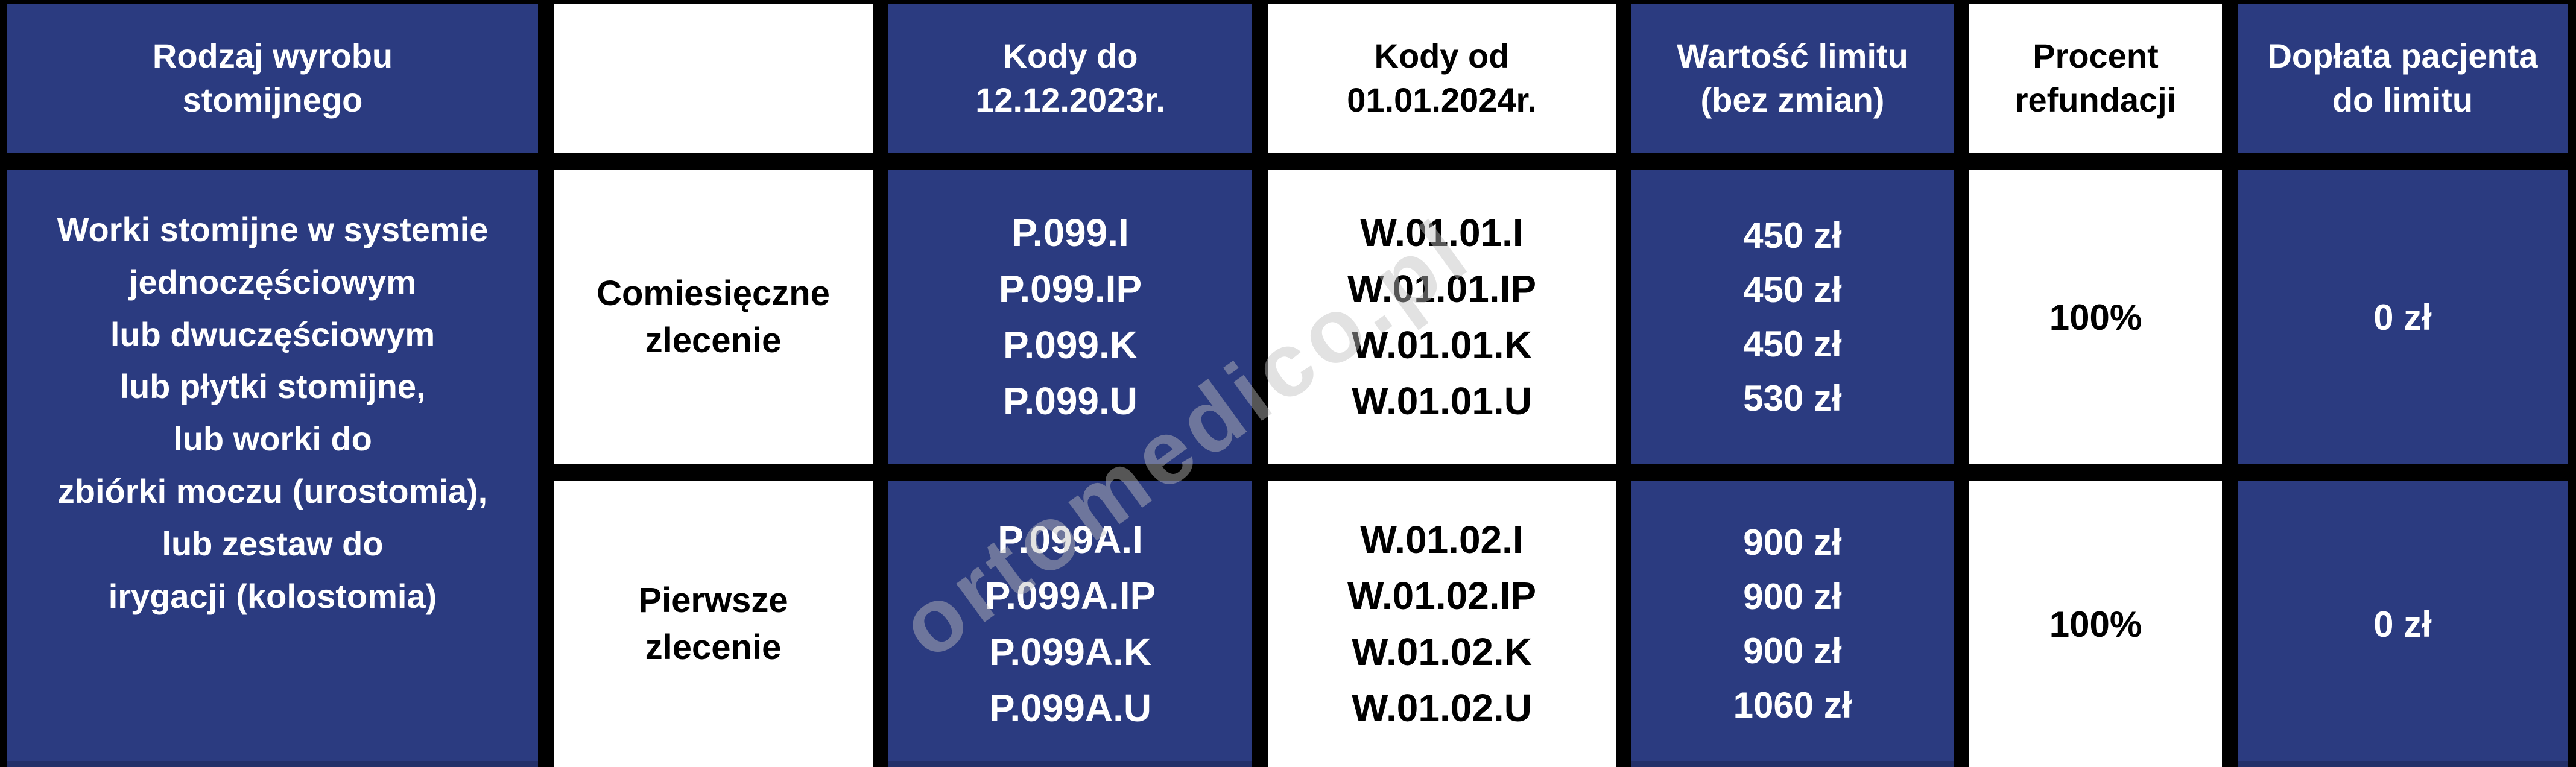 The width and height of the screenshot is (2576, 767). I want to click on header-product-type: Rodzaj wyrobu stomijnego, so click(272, 78).